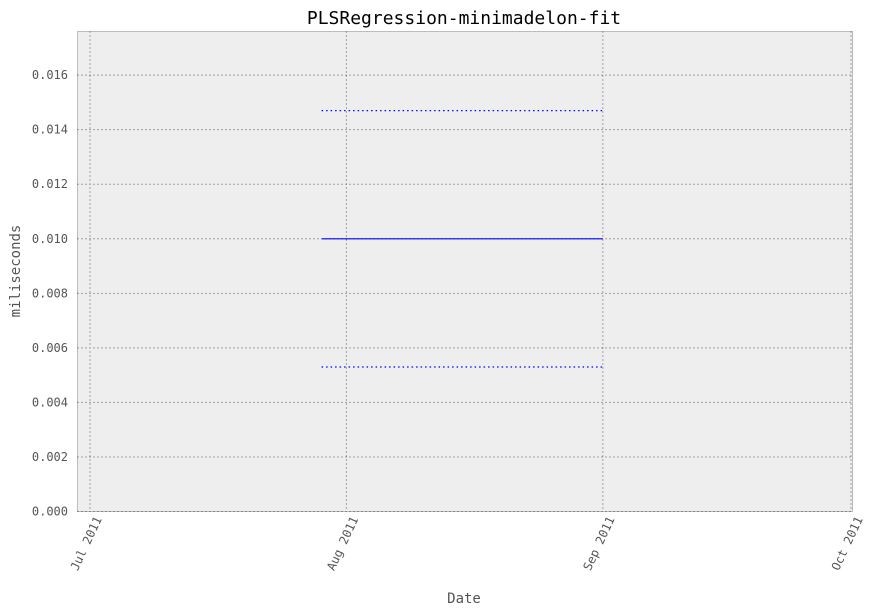 This screenshot has width=875, height=613. Describe the element at coordinates (50, 457) in the screenshot. I see `y-tick-label: 0.002` at that location.